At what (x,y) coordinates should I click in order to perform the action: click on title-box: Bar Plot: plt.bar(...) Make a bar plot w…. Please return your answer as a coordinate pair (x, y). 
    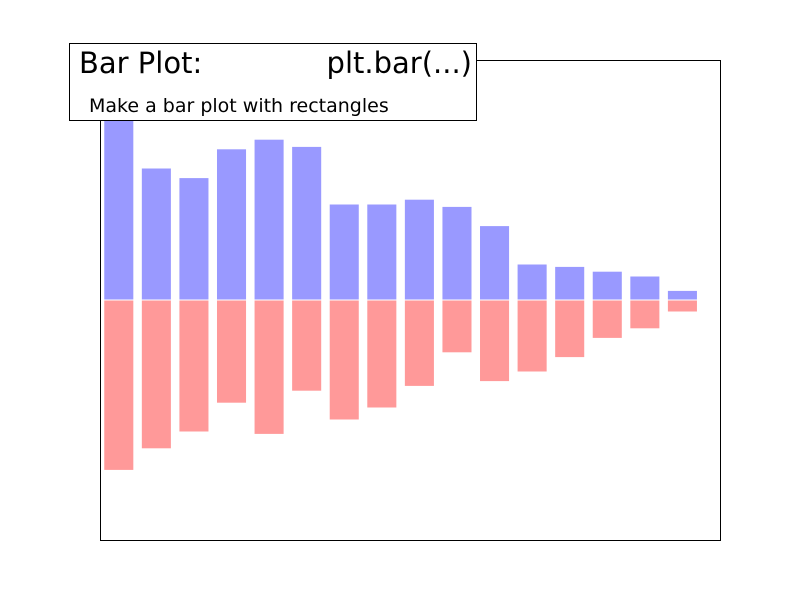
    Looking at the image, I should click on (273, 82).